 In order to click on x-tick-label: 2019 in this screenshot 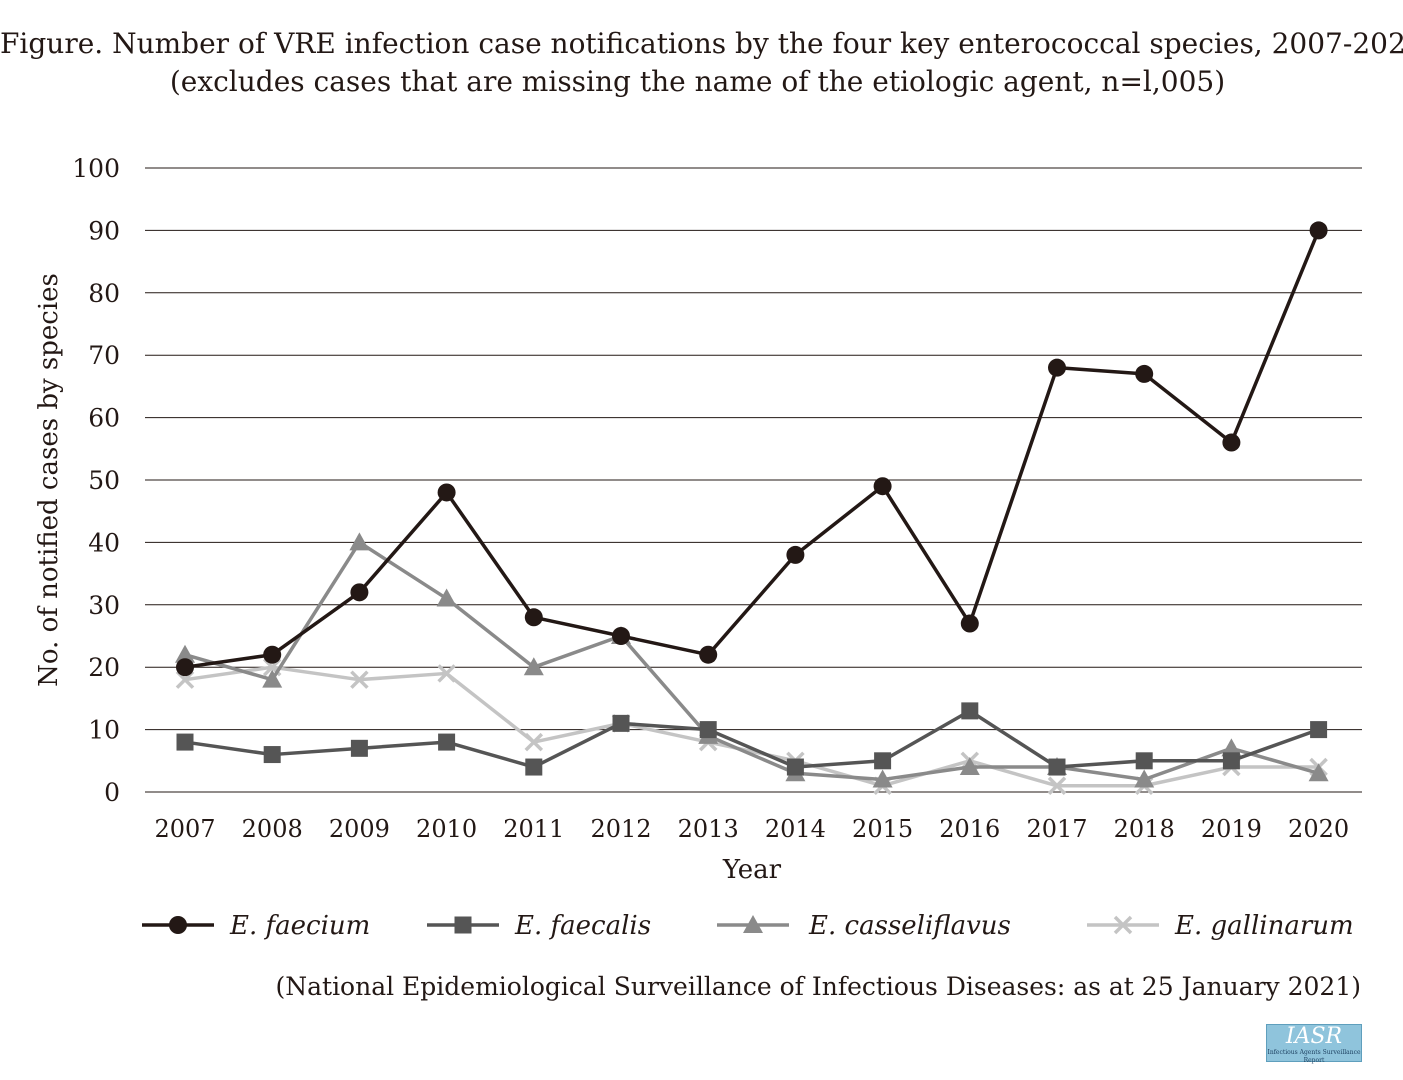, I will do `click(1231, 829)`.